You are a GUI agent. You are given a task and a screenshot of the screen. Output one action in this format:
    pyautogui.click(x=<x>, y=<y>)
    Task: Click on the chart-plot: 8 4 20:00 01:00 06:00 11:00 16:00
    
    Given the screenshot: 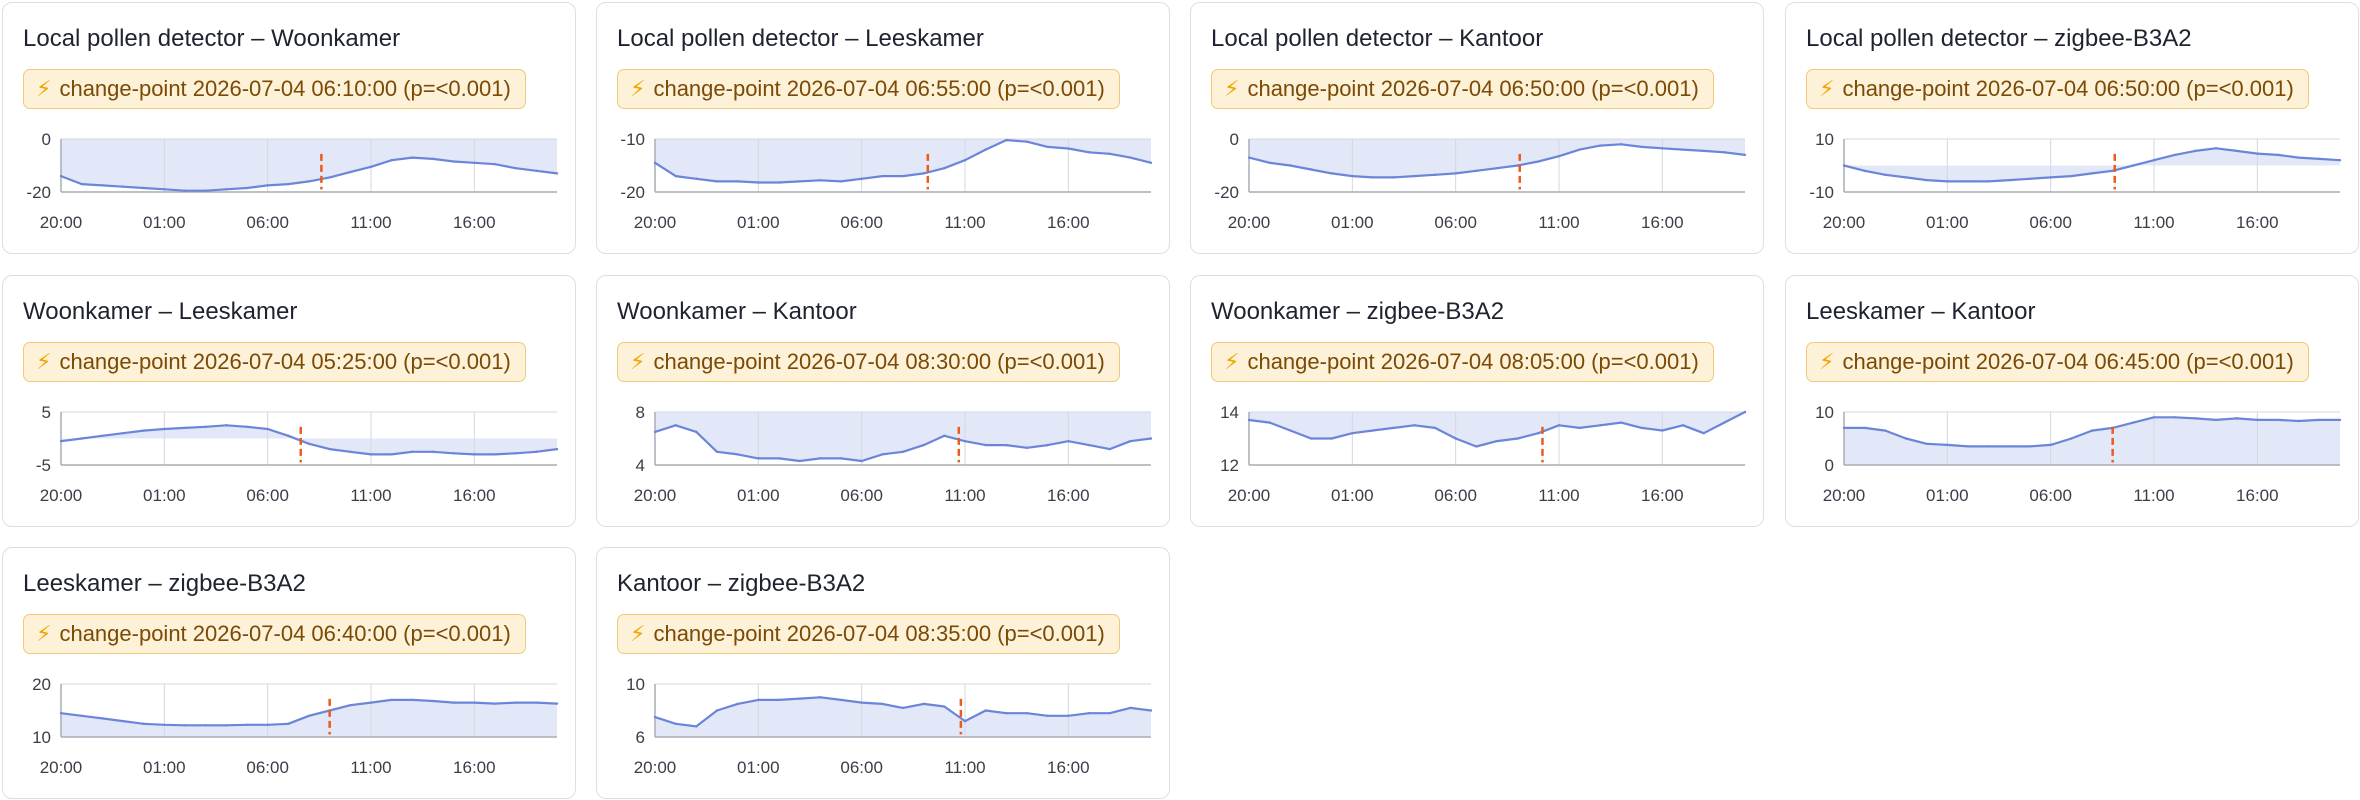 What is the action you would take?
    pyautogui.click(x=893, y=454)
    